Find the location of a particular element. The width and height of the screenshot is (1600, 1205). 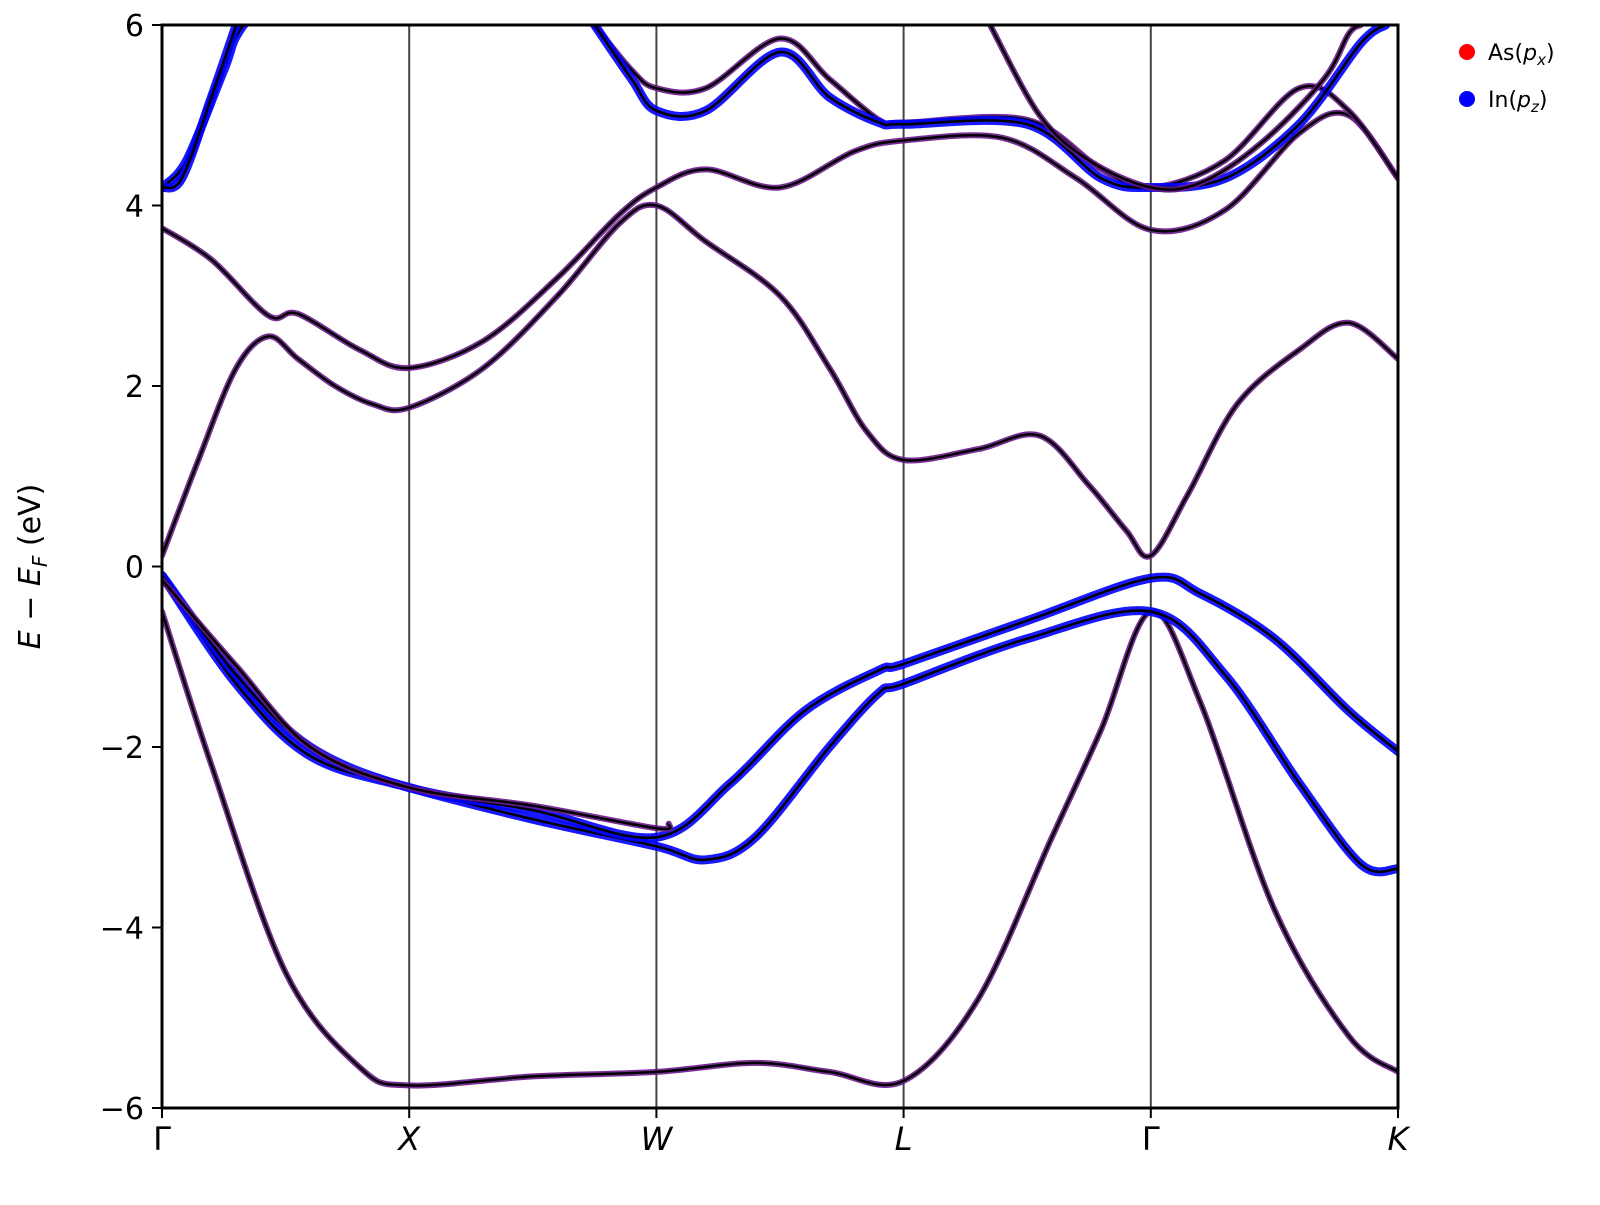

kpoint-label: L is located at coordinates (904, 1139).